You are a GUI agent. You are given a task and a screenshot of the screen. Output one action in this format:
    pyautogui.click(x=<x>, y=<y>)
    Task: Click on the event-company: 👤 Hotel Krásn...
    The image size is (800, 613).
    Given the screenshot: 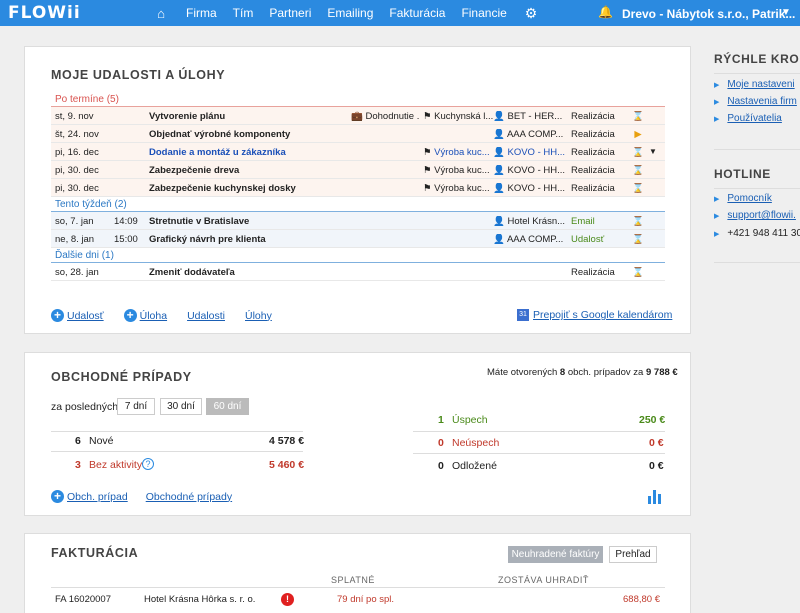 What is the action you would take?
    pyautogui.click(x=530, y=221)
    